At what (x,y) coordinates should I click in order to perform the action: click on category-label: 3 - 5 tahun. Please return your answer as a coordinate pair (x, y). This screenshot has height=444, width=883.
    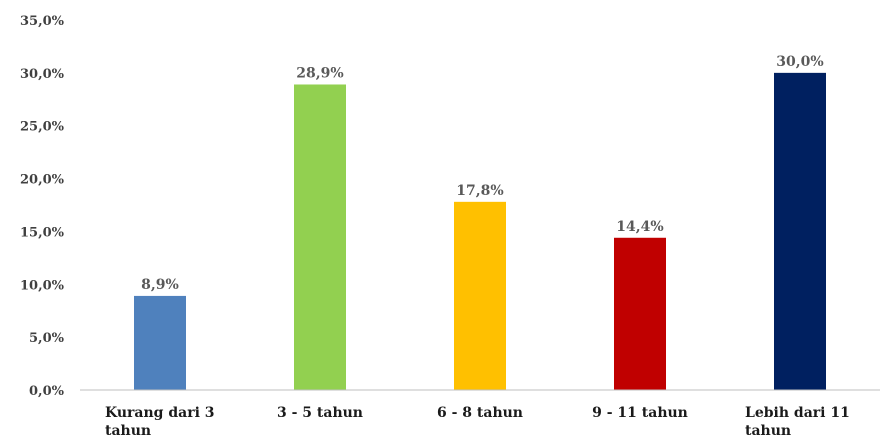
    Looking at the image, I should click on (320, 413).